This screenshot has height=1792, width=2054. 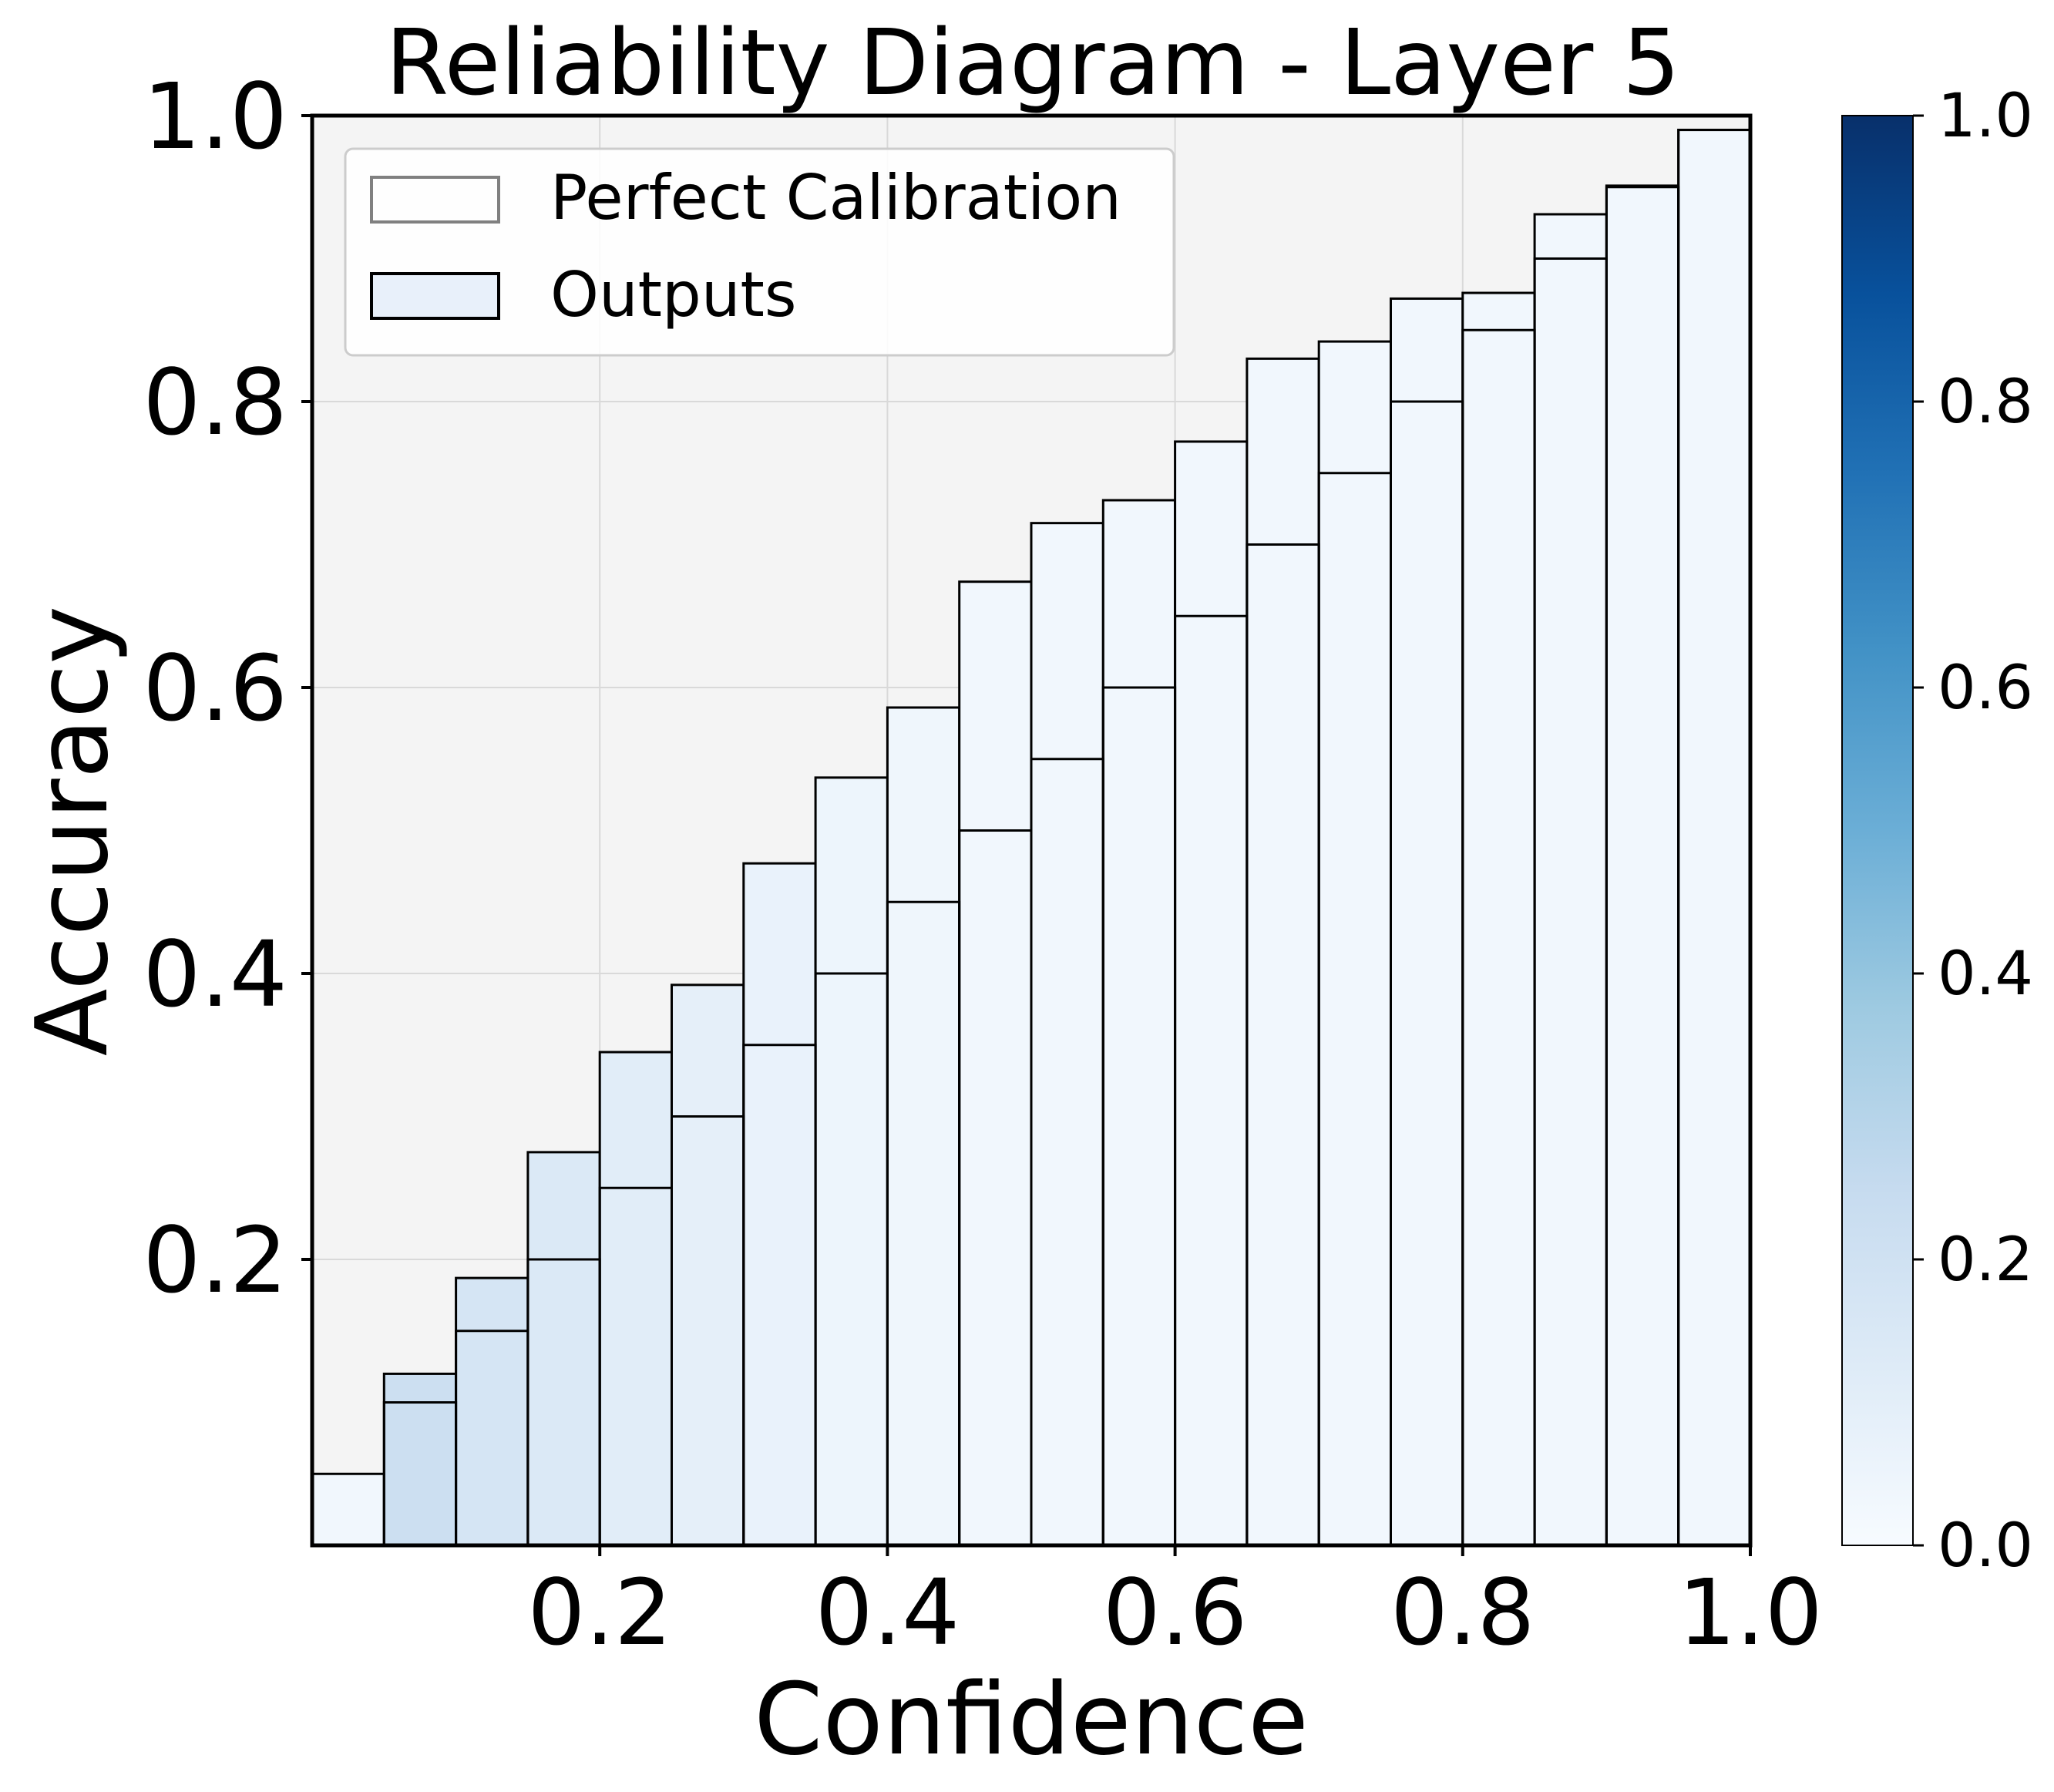 I want to click on x-tick-label: 0.2, so click(x=599, y=1612).